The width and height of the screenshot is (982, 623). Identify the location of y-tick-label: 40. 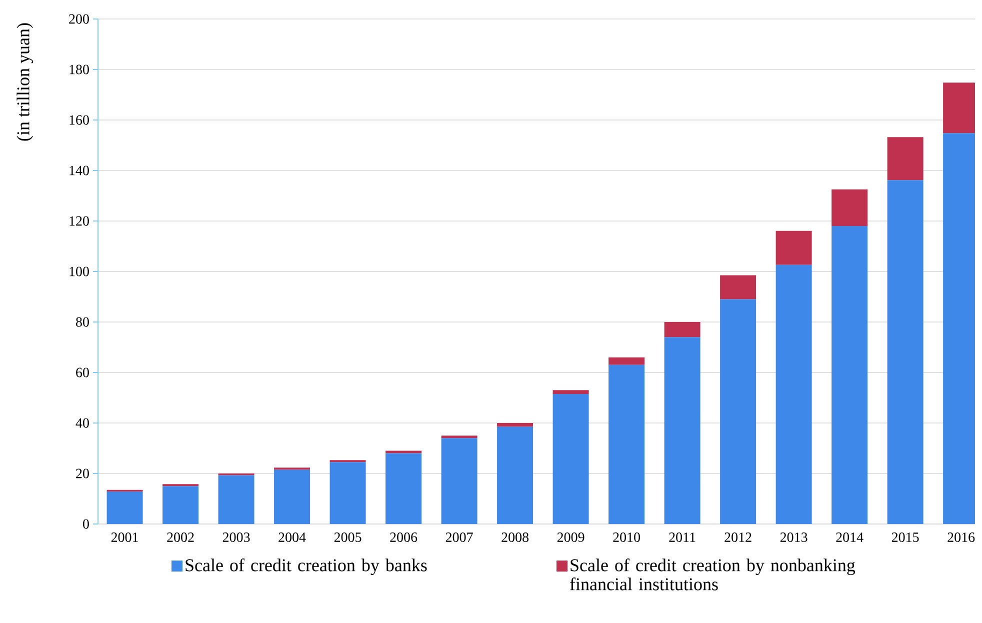
(82, 423).